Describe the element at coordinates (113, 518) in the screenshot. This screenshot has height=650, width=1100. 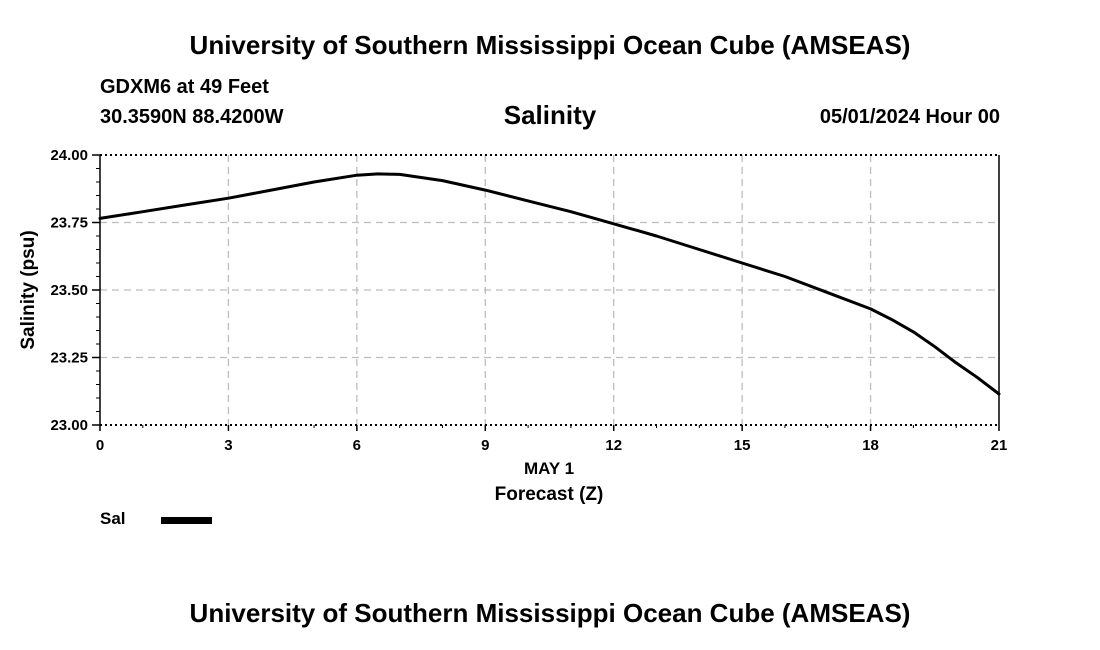
I see `legend-label: Sal` at that location.